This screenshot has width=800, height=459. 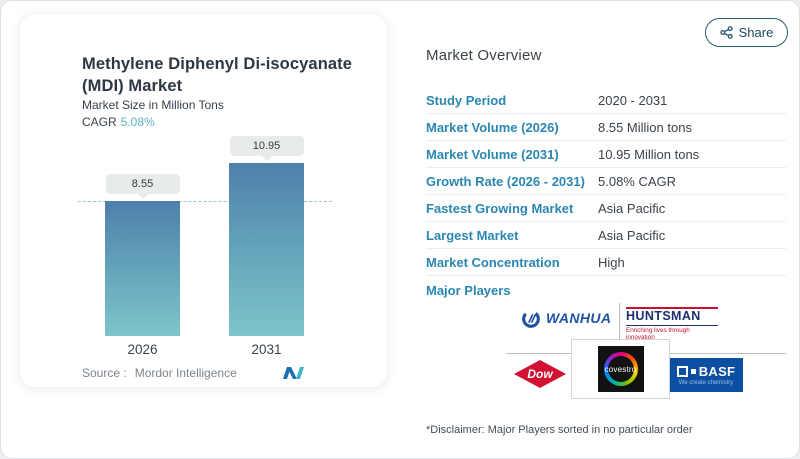 What do you see at coordinates (492, 127) in the screenshot?
I see `overview-row-label: Market Volume (2026)` at bounding box center [492, 127].